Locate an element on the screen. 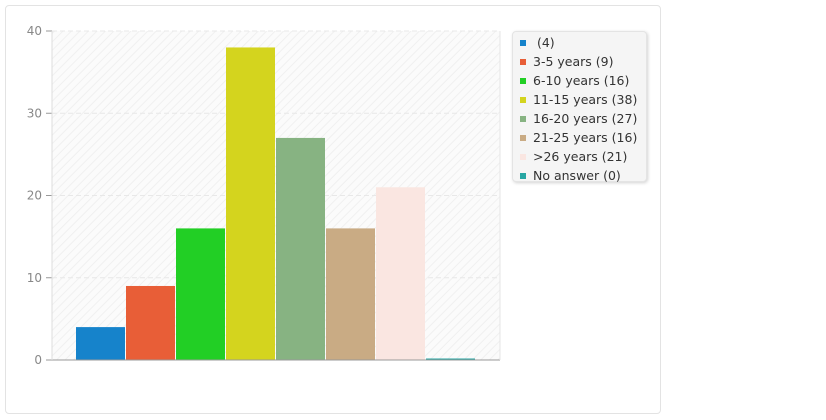 This screenshot has height=420, width=826. legend-label: 21-25 years (16) is located at coordinates (585, 137).